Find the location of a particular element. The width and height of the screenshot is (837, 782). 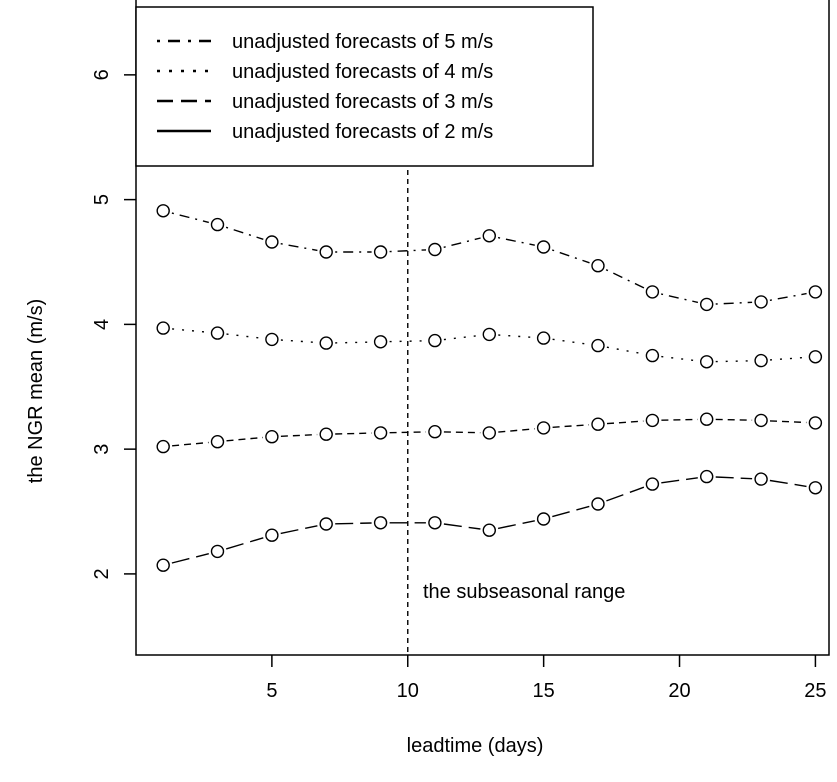

legend-entry-label: unadjusted forecasts of 3 m/s is located at coordinates (362, 102).